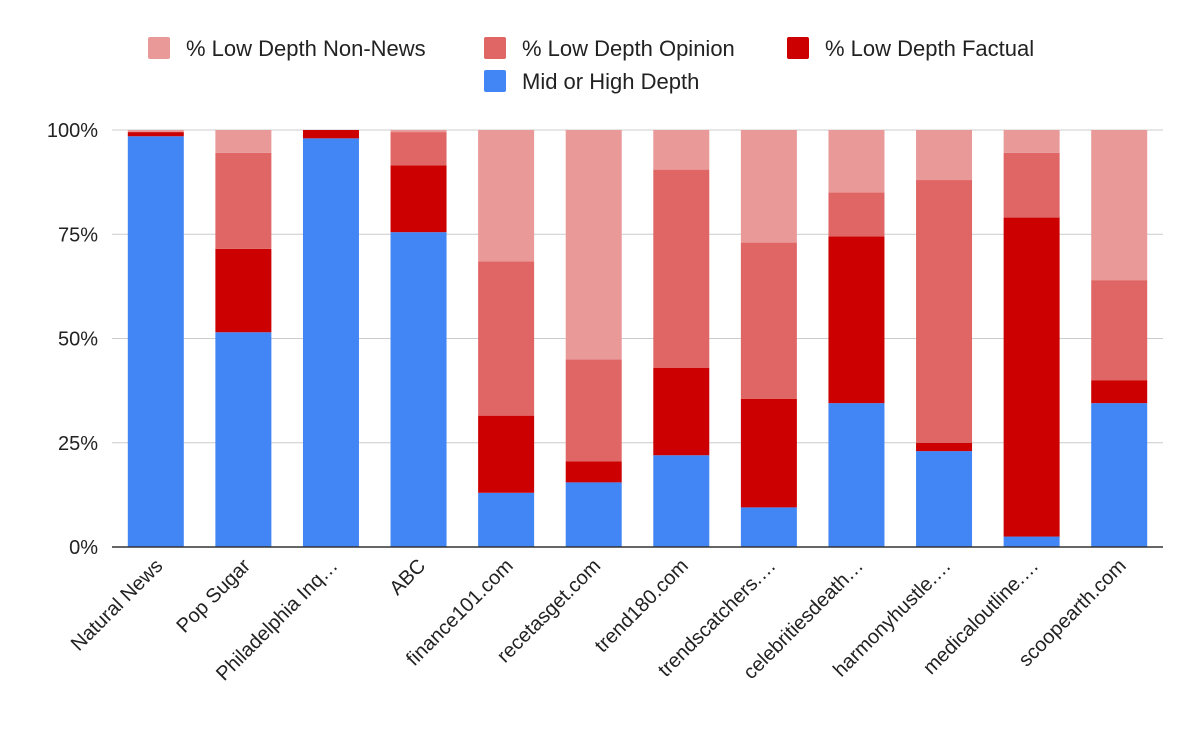 Image resolution: width=1200 pixels, height=742 pixels. Describe the element at coordinates (78, 444) in the screenshot. I see `y-tick-label: 25%` at that location.